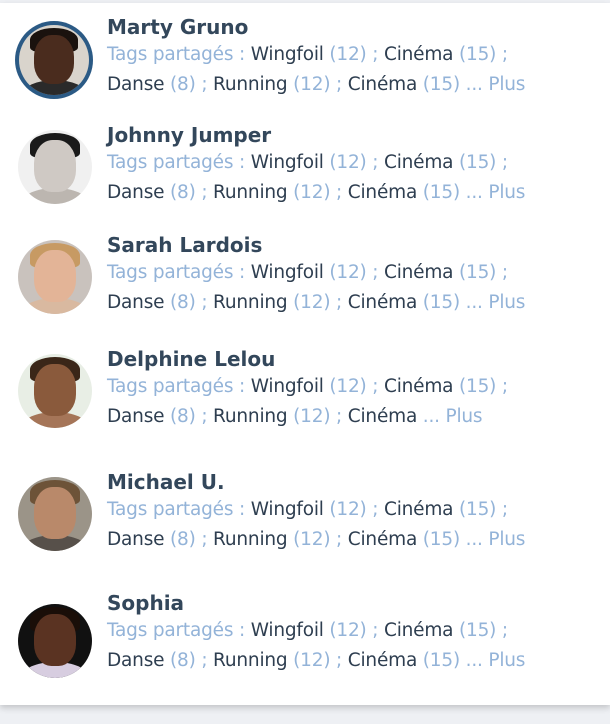  What do you see at coordinates (185, 245) in the screenshot?
I see `user-name: Sarah Lardois` at bounding box center [185, 245].